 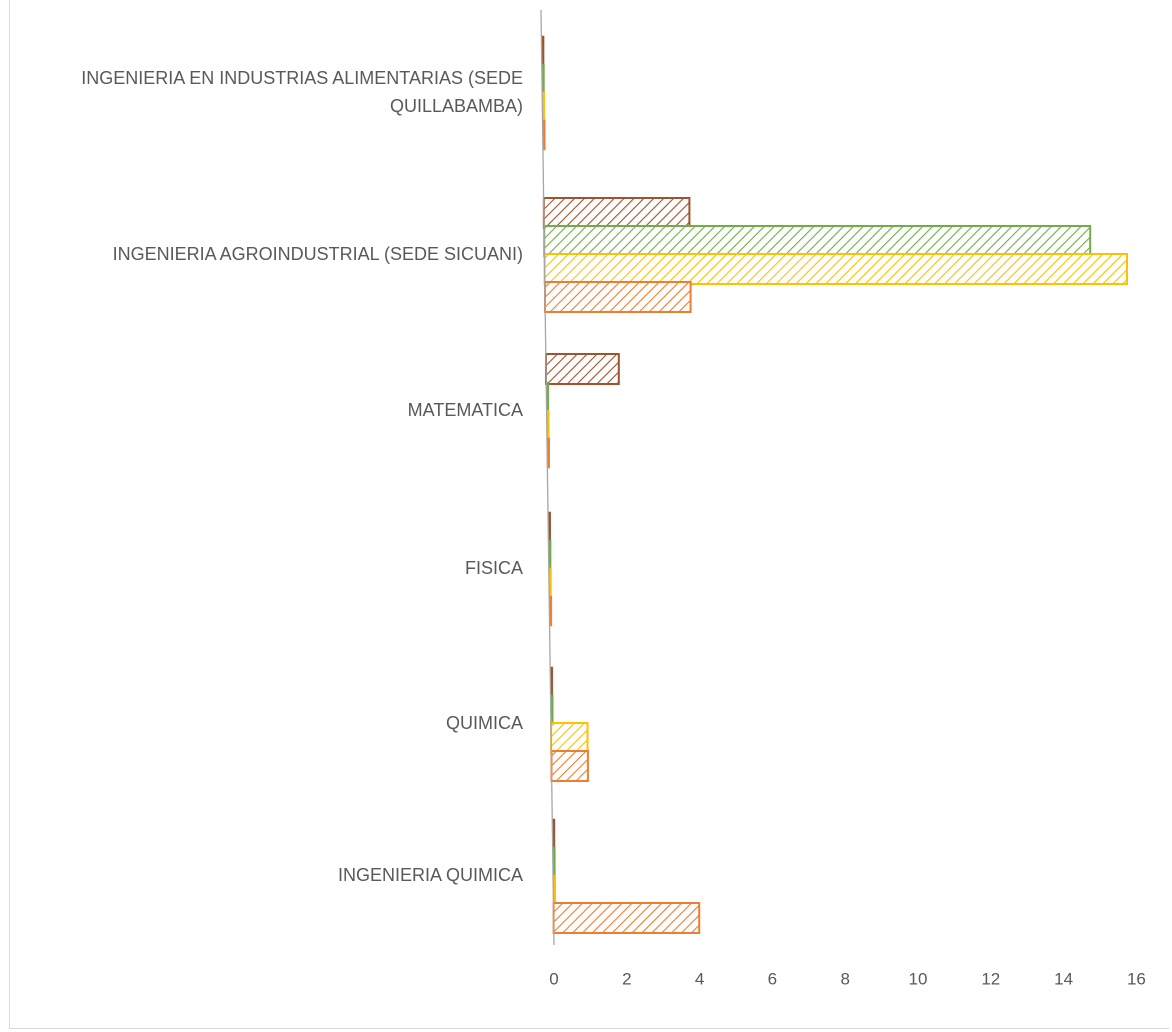 What do you see at coordinates (836, 269) in the screenshot?
I see `bar-cat1-series2` at bounding box center [836, 269].